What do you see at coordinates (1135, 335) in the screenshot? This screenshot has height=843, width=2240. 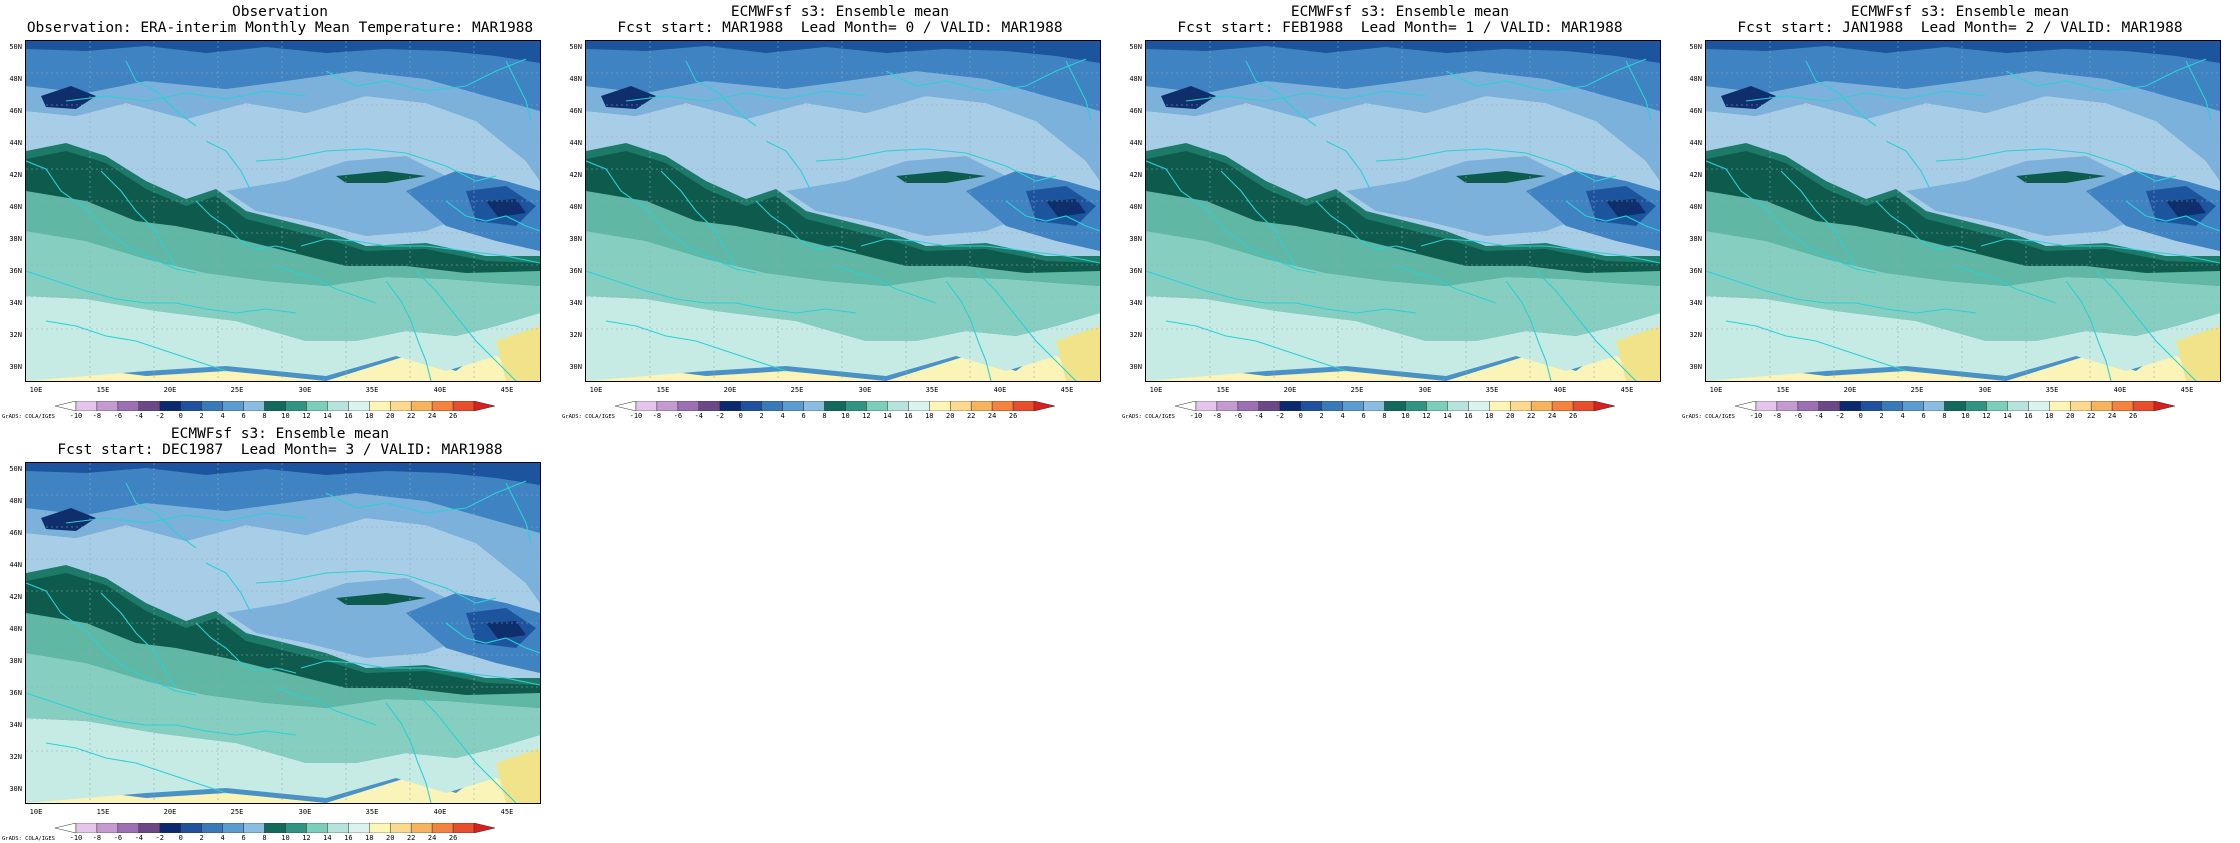 I see `lat-tick-label: 32N` at bounding box center [1135, 335].